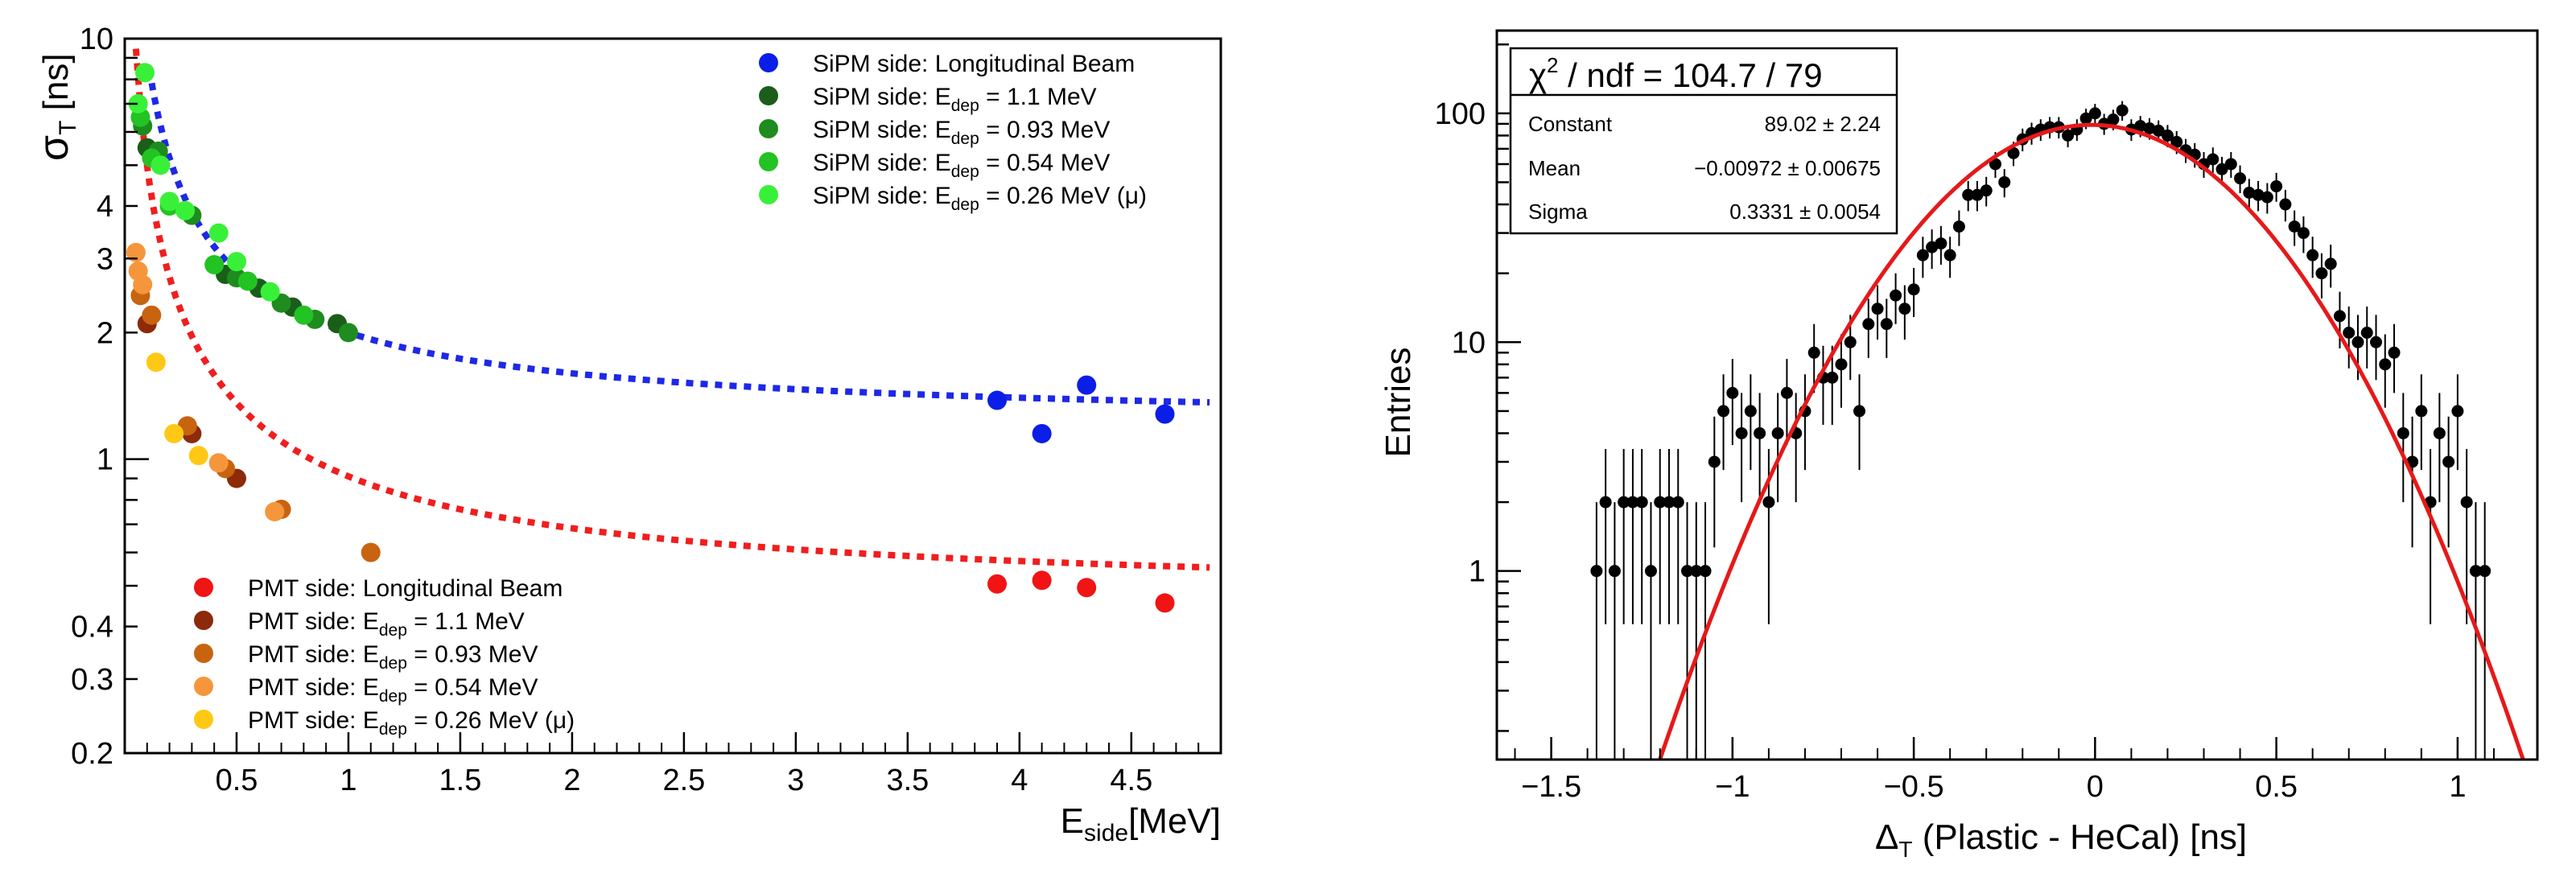 This screenshot has height=873, width=2576. Describe the element at coordinates (1805, 212) in the screenshot. I see `stat-sigma-value: 0.3331 ± 0.0054` at that location.